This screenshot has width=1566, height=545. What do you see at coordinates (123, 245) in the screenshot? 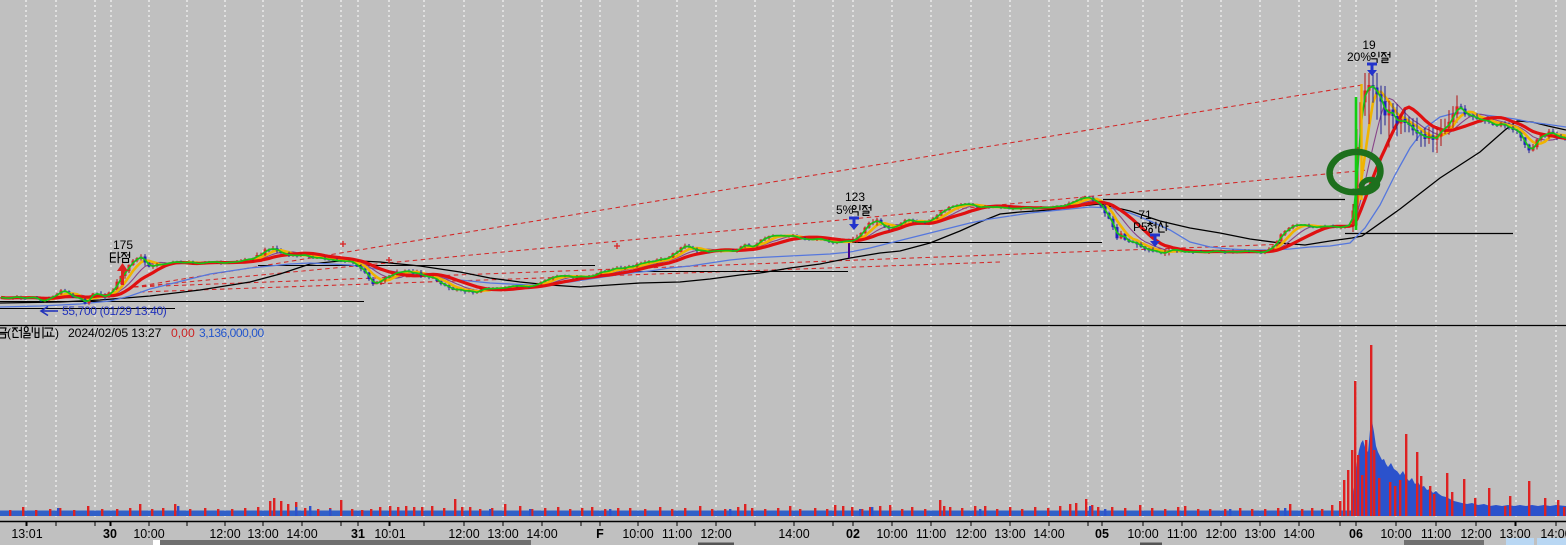
I see `svg-text: 175` at bounding box center [123, 245].